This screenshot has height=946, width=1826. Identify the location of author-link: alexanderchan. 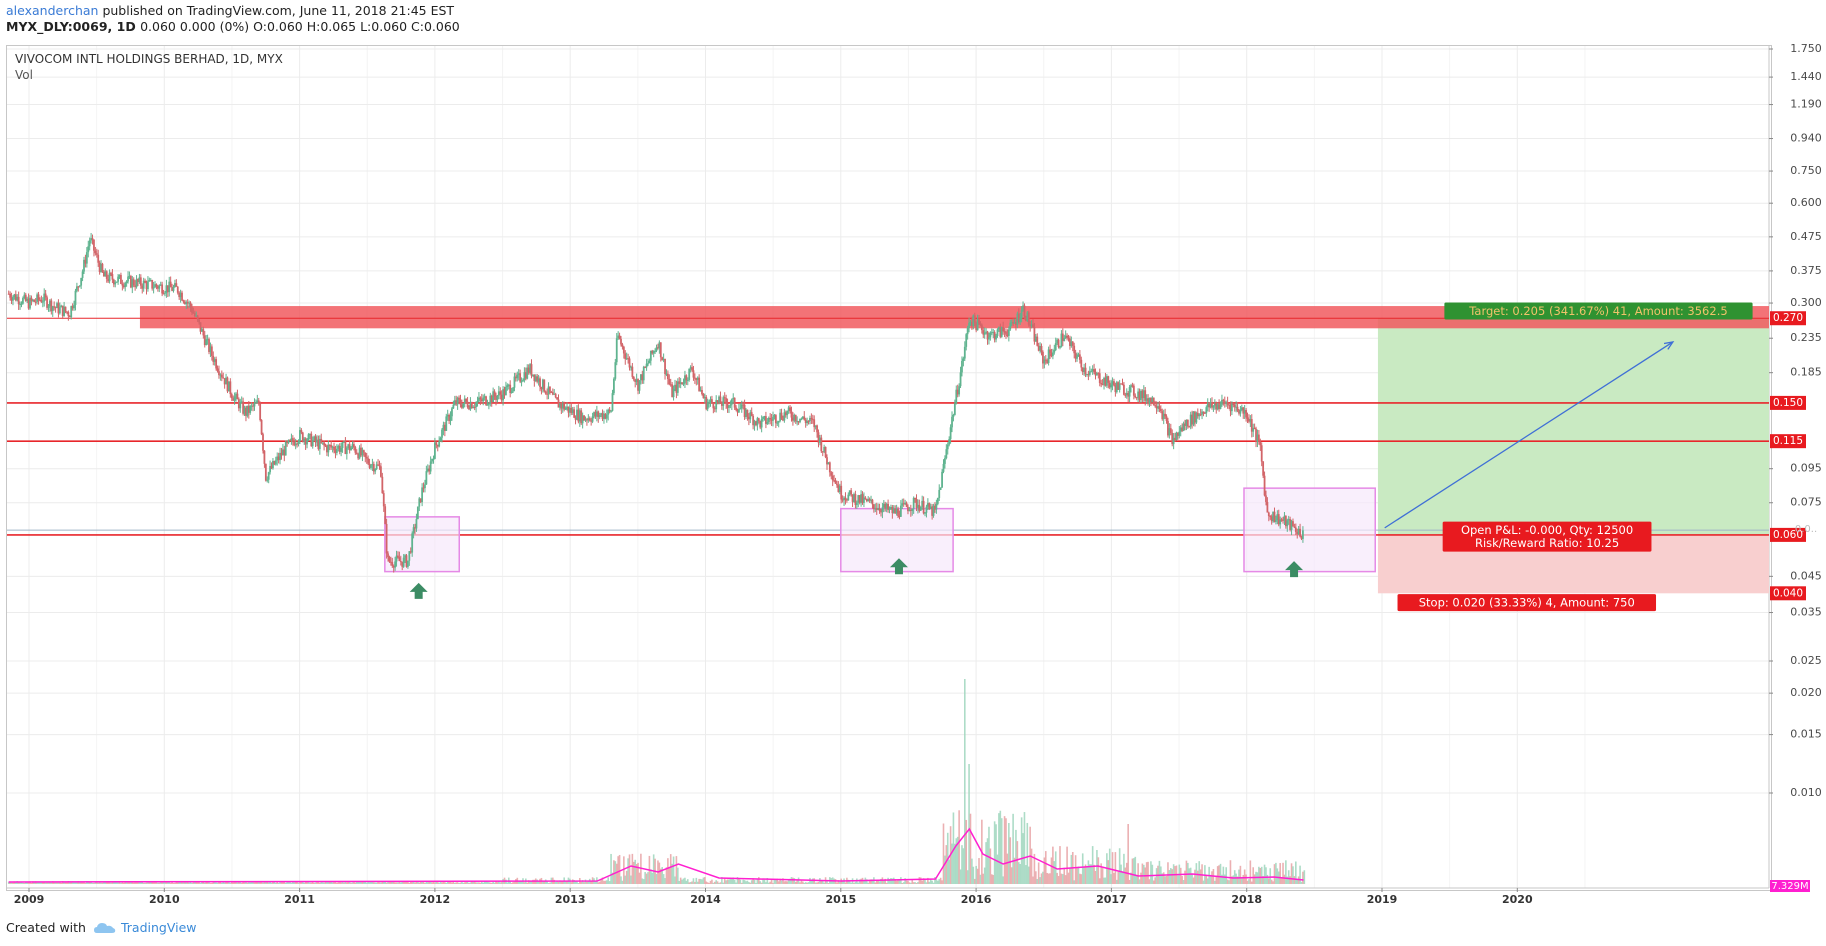
(52, 10).